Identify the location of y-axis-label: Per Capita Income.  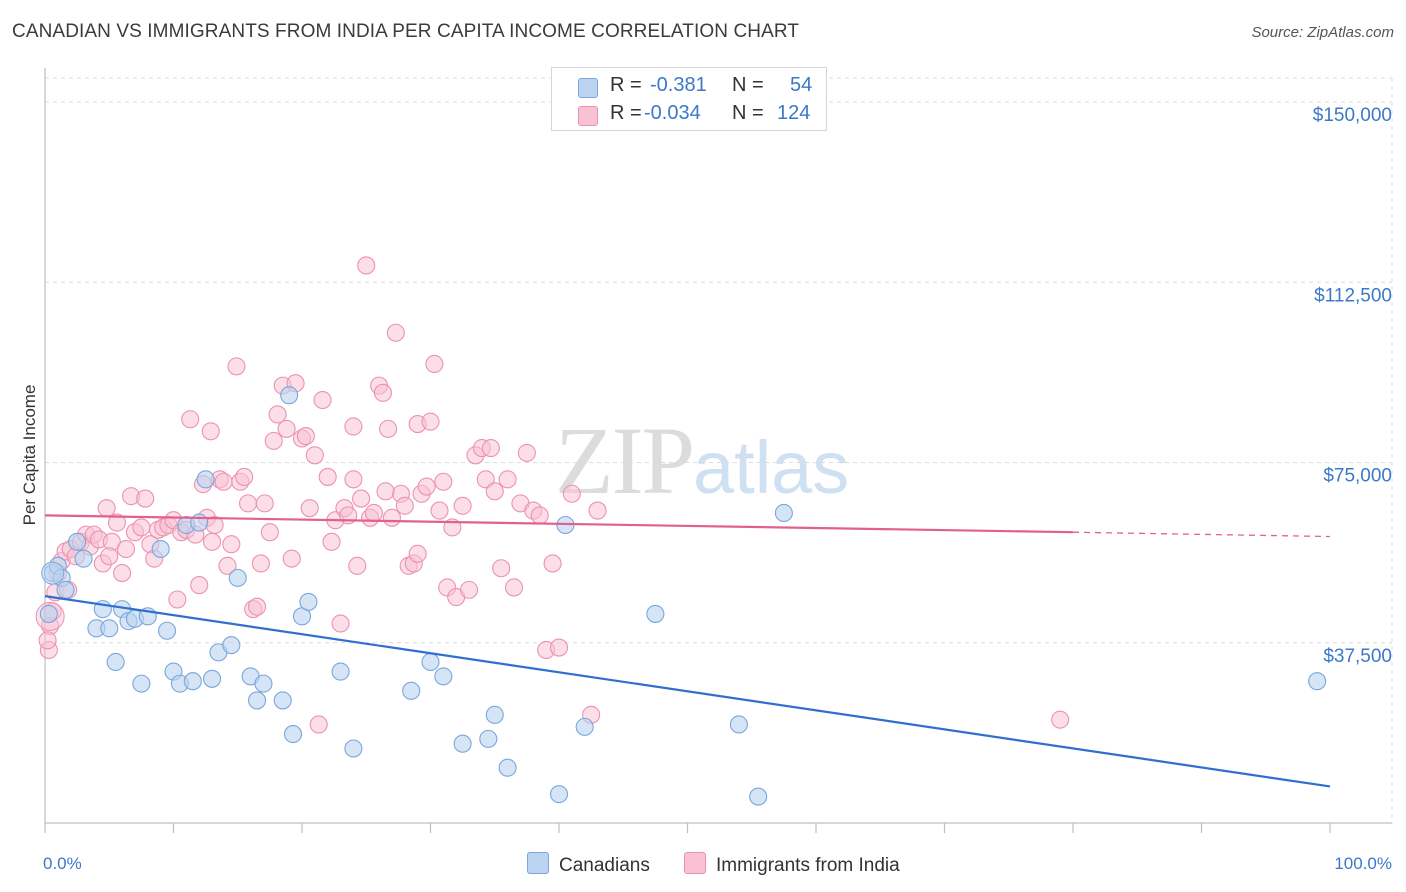
(29, 455).